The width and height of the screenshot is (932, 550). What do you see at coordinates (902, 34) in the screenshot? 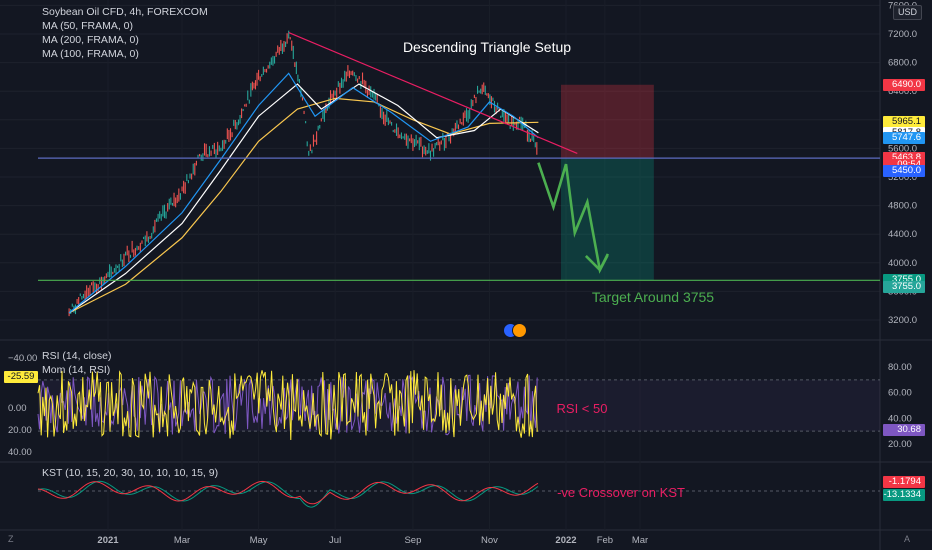
I see `price-tick-label: 7200.0` at bounding box center [902, 34].